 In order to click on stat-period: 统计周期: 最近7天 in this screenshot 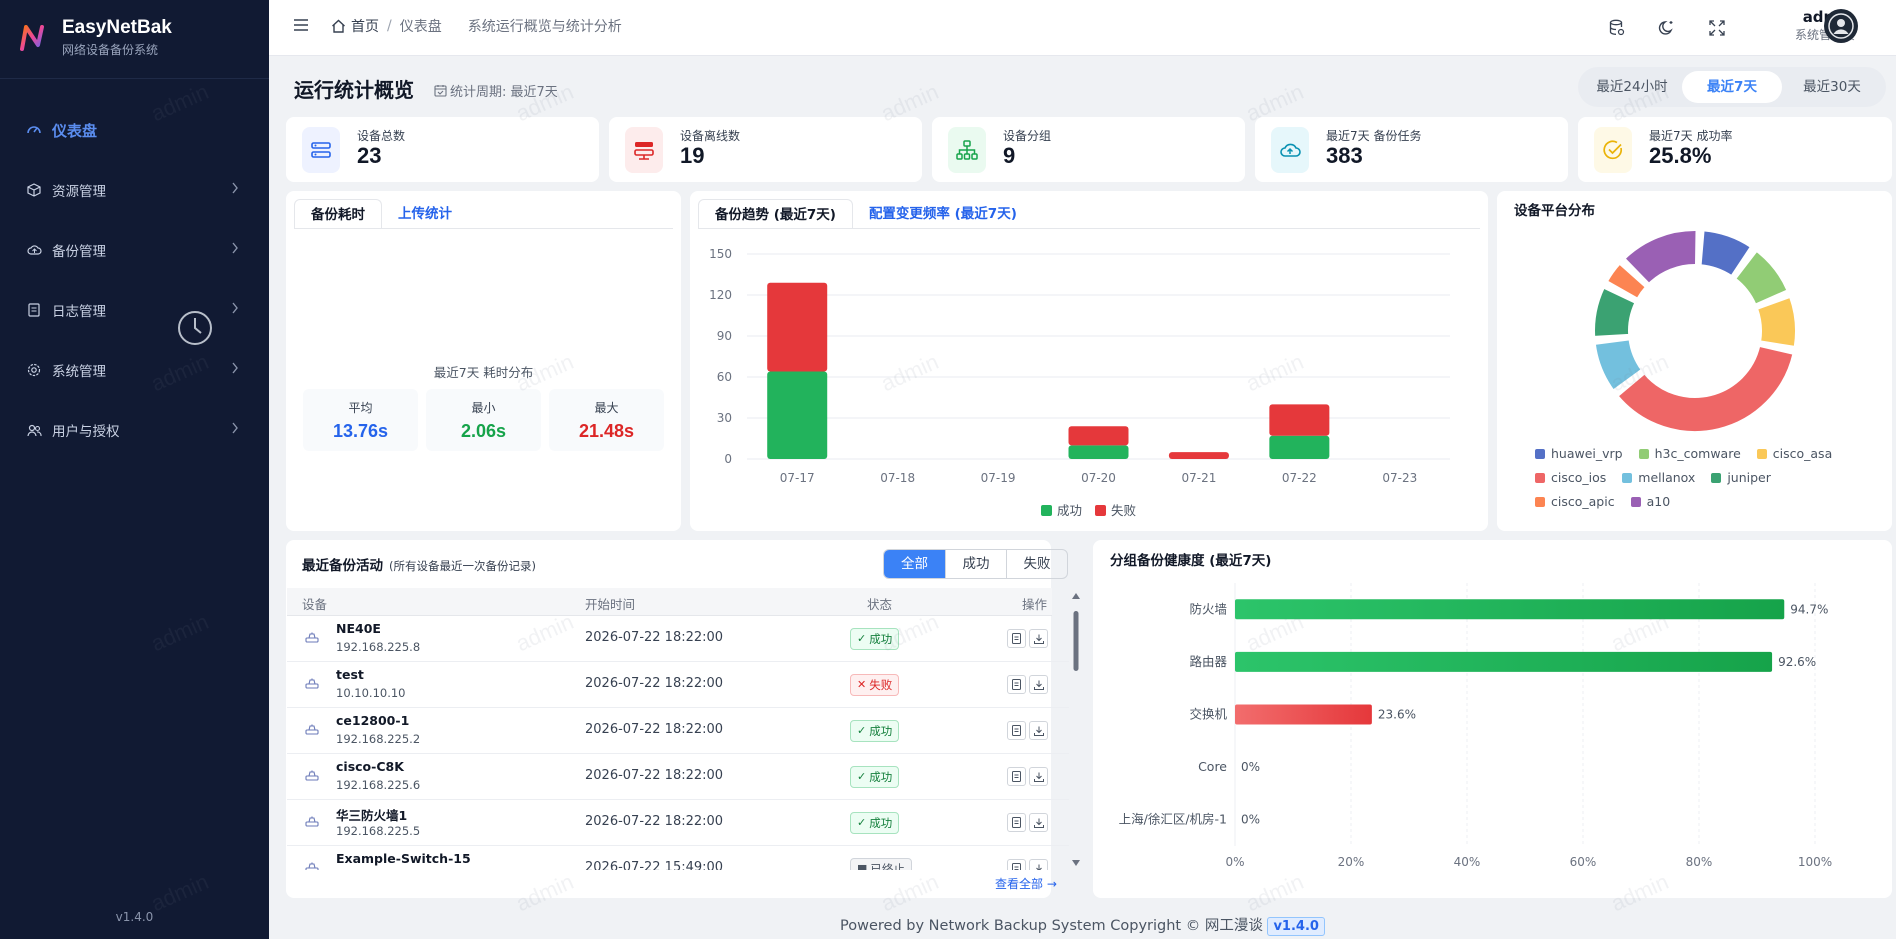, I will do `click(496, 90)`.